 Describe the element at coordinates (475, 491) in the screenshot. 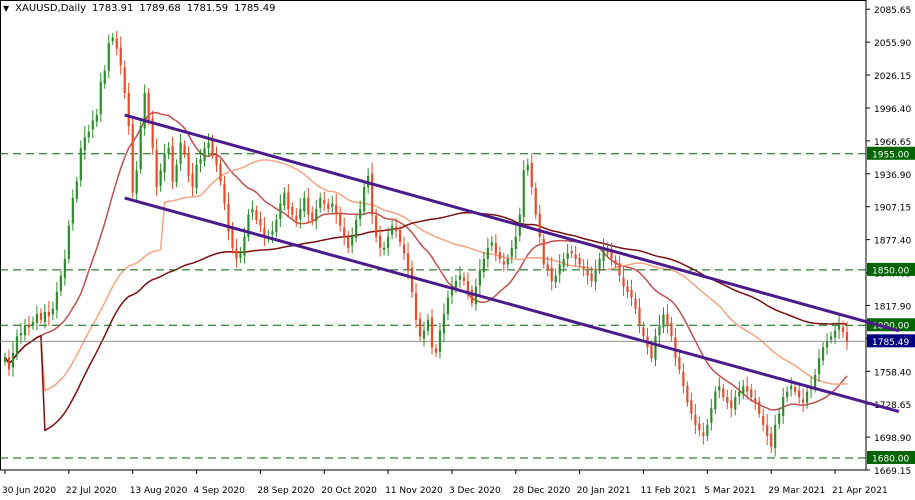

I see `x-tick-label: 3 Dec 2020` at that location.